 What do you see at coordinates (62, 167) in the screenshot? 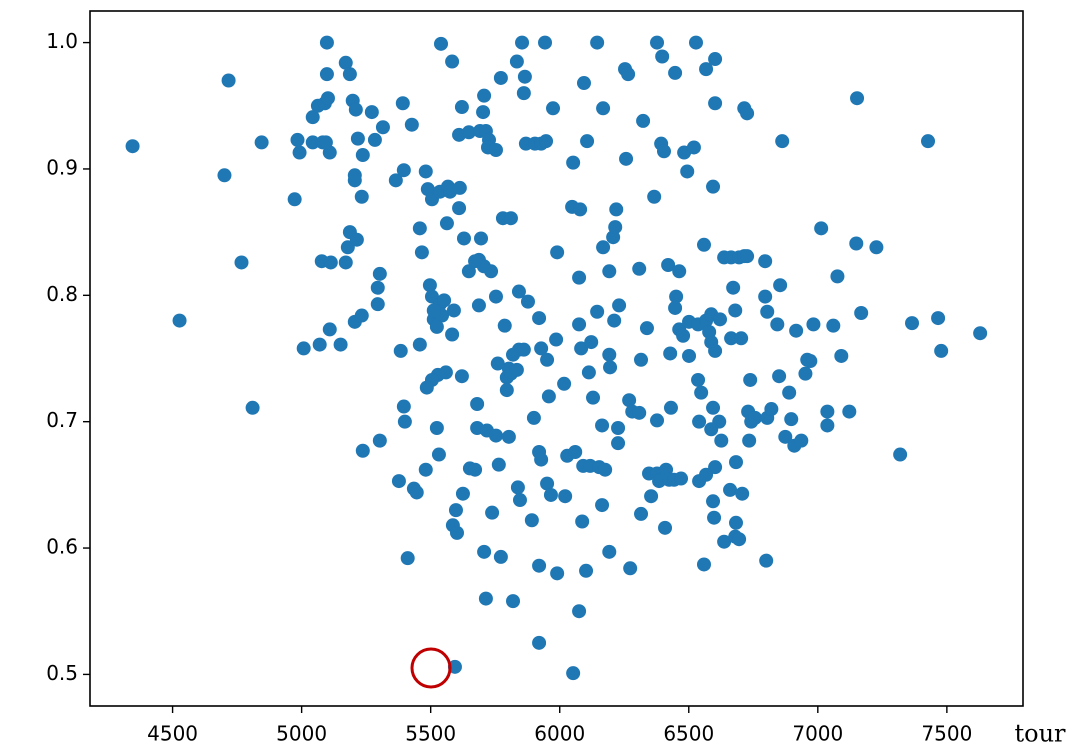
I see `y-tick-label: 0.9` at bounding box center [62, 167].